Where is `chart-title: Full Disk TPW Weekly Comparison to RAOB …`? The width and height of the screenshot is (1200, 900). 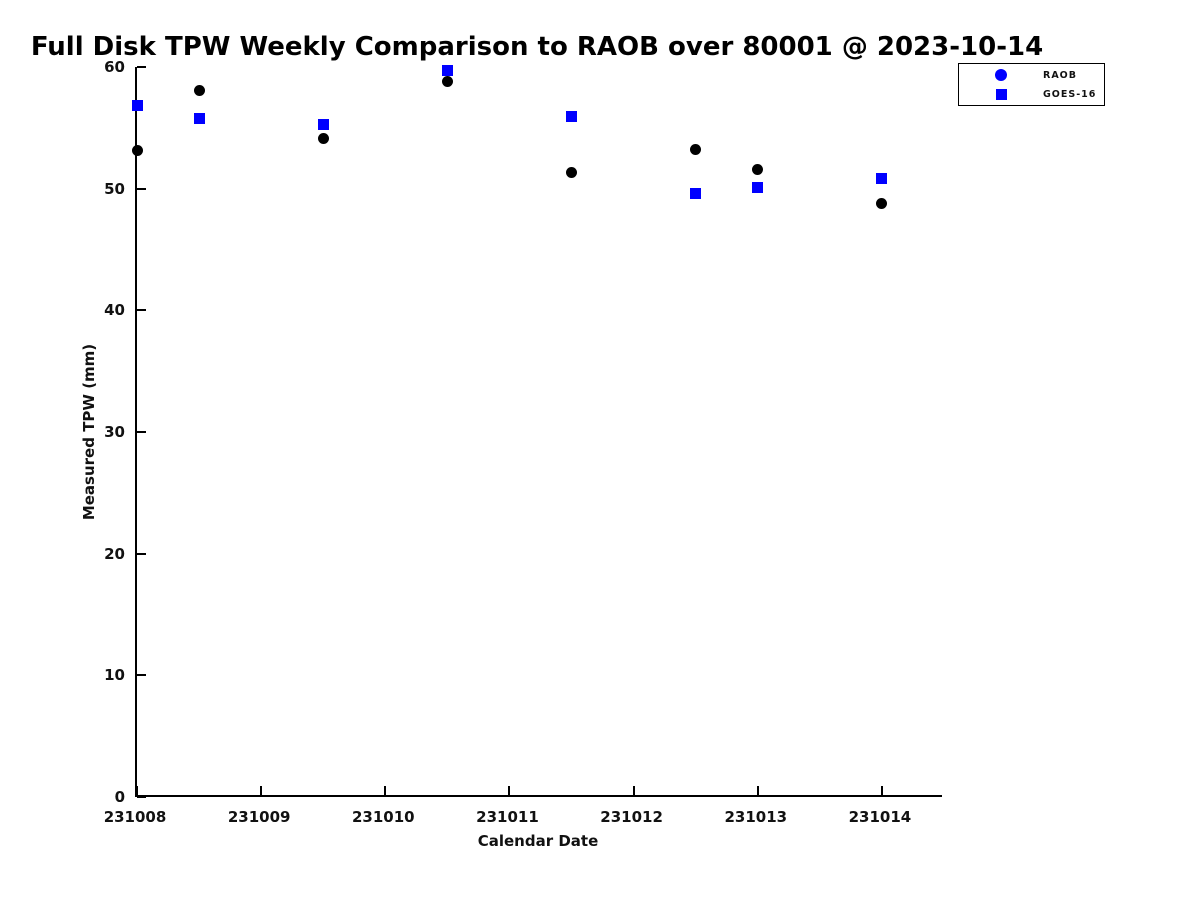
chart-title: Full Disk TPW Weekly Comparison to RAOB … is located at coordinates (537, 47).